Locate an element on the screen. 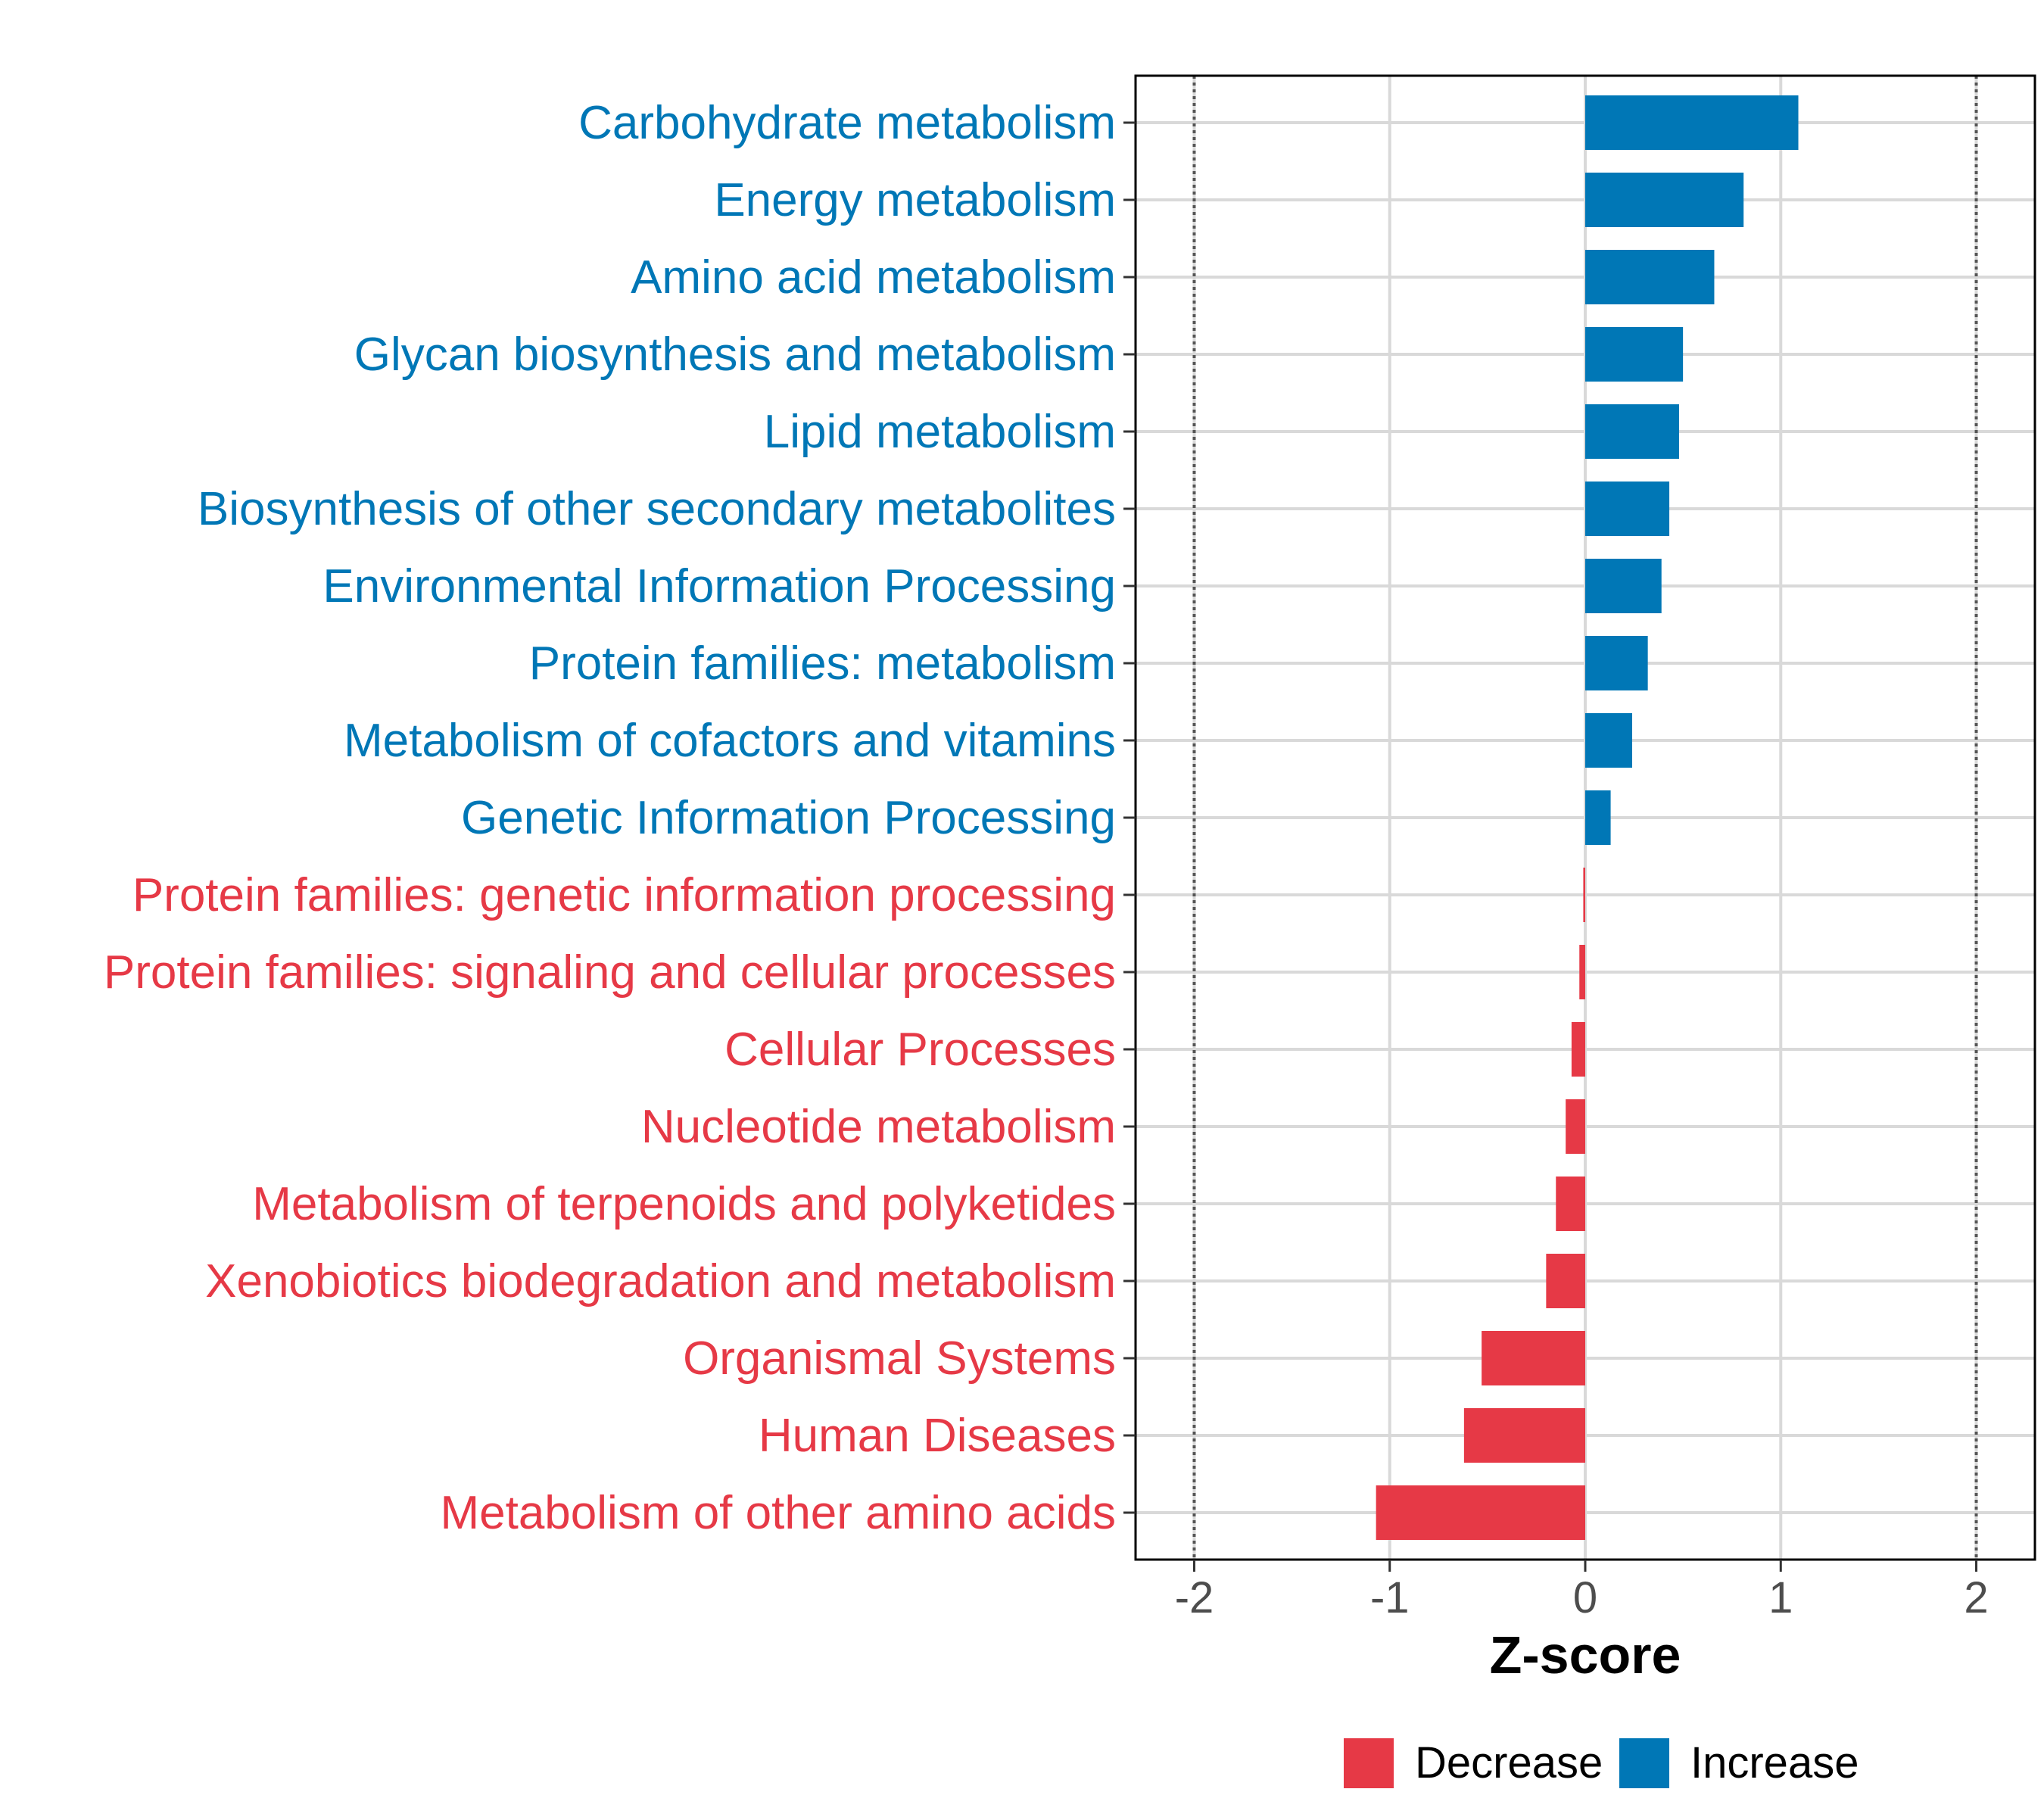  category-label: Metabolism of terpenoids and polyketides is located at coordinates (684, 1204).